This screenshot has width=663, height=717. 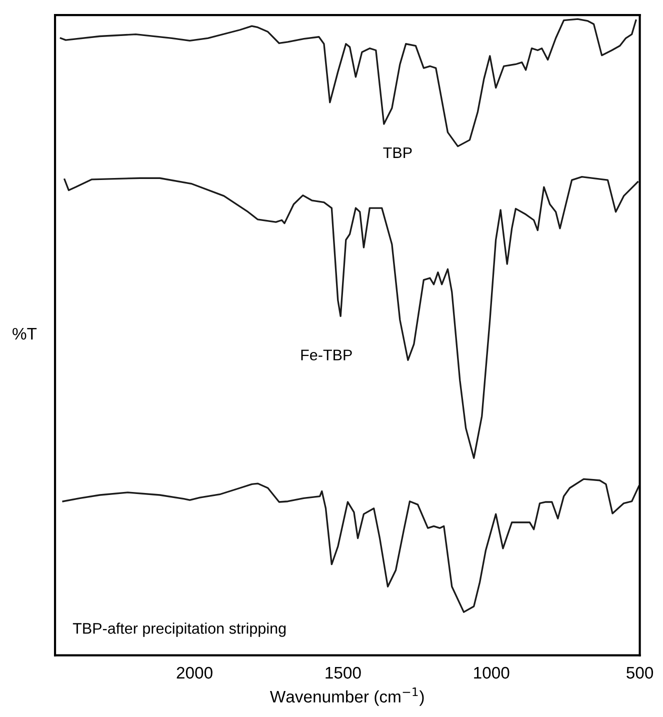 I want to click on text: Fe-TBP, so click(x=326, y=355).